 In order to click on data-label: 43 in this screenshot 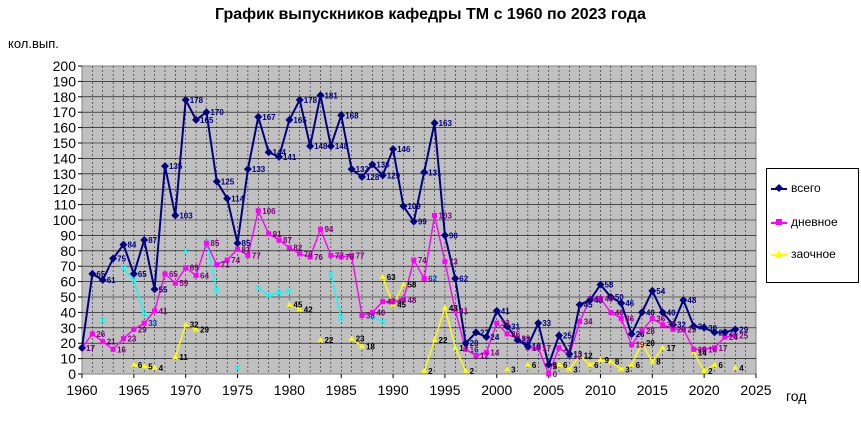, I will do `click(453, 308)`.